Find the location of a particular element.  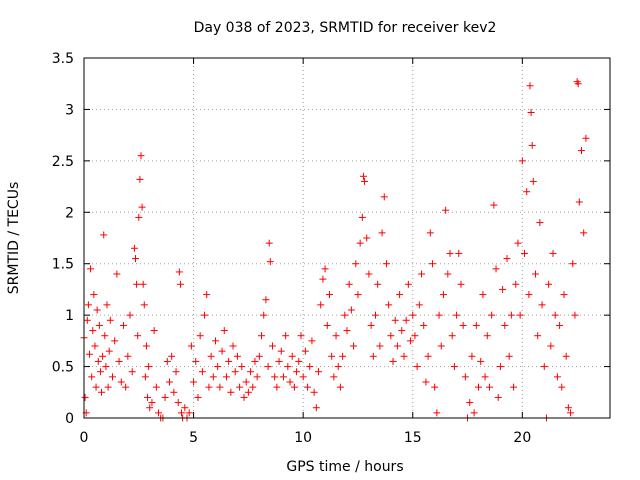

y-tick-label: 1.5 is located at coordinates (63, 265).